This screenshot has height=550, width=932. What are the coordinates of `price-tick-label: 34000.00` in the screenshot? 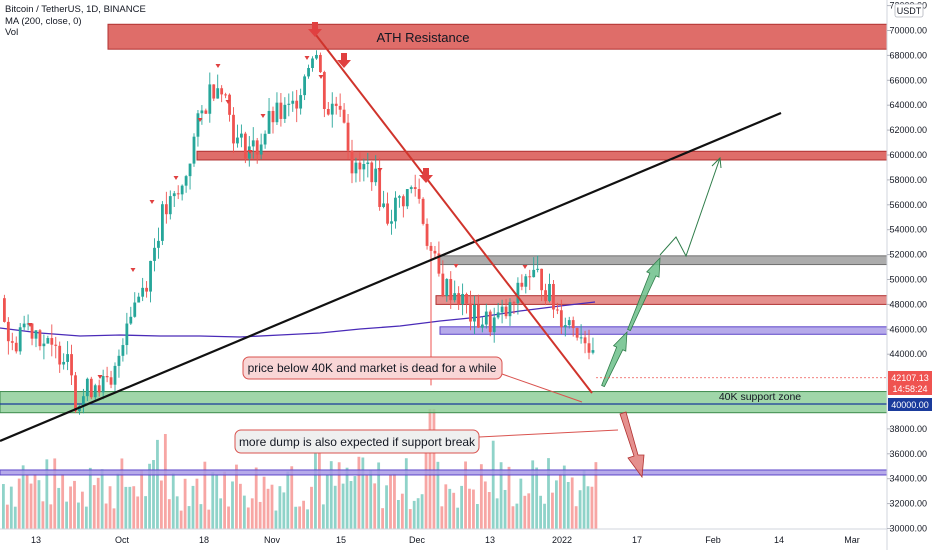 It's located at (908, 479).